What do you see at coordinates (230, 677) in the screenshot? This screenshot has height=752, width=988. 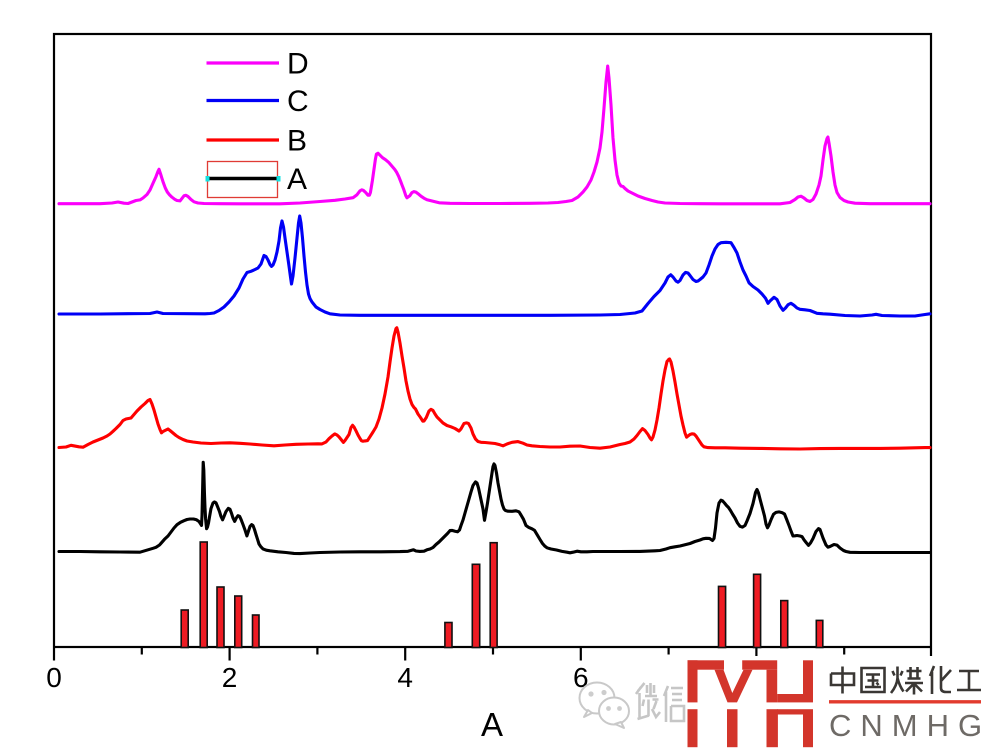 I see `svg-text: 2` at bounding box center [230, 677].